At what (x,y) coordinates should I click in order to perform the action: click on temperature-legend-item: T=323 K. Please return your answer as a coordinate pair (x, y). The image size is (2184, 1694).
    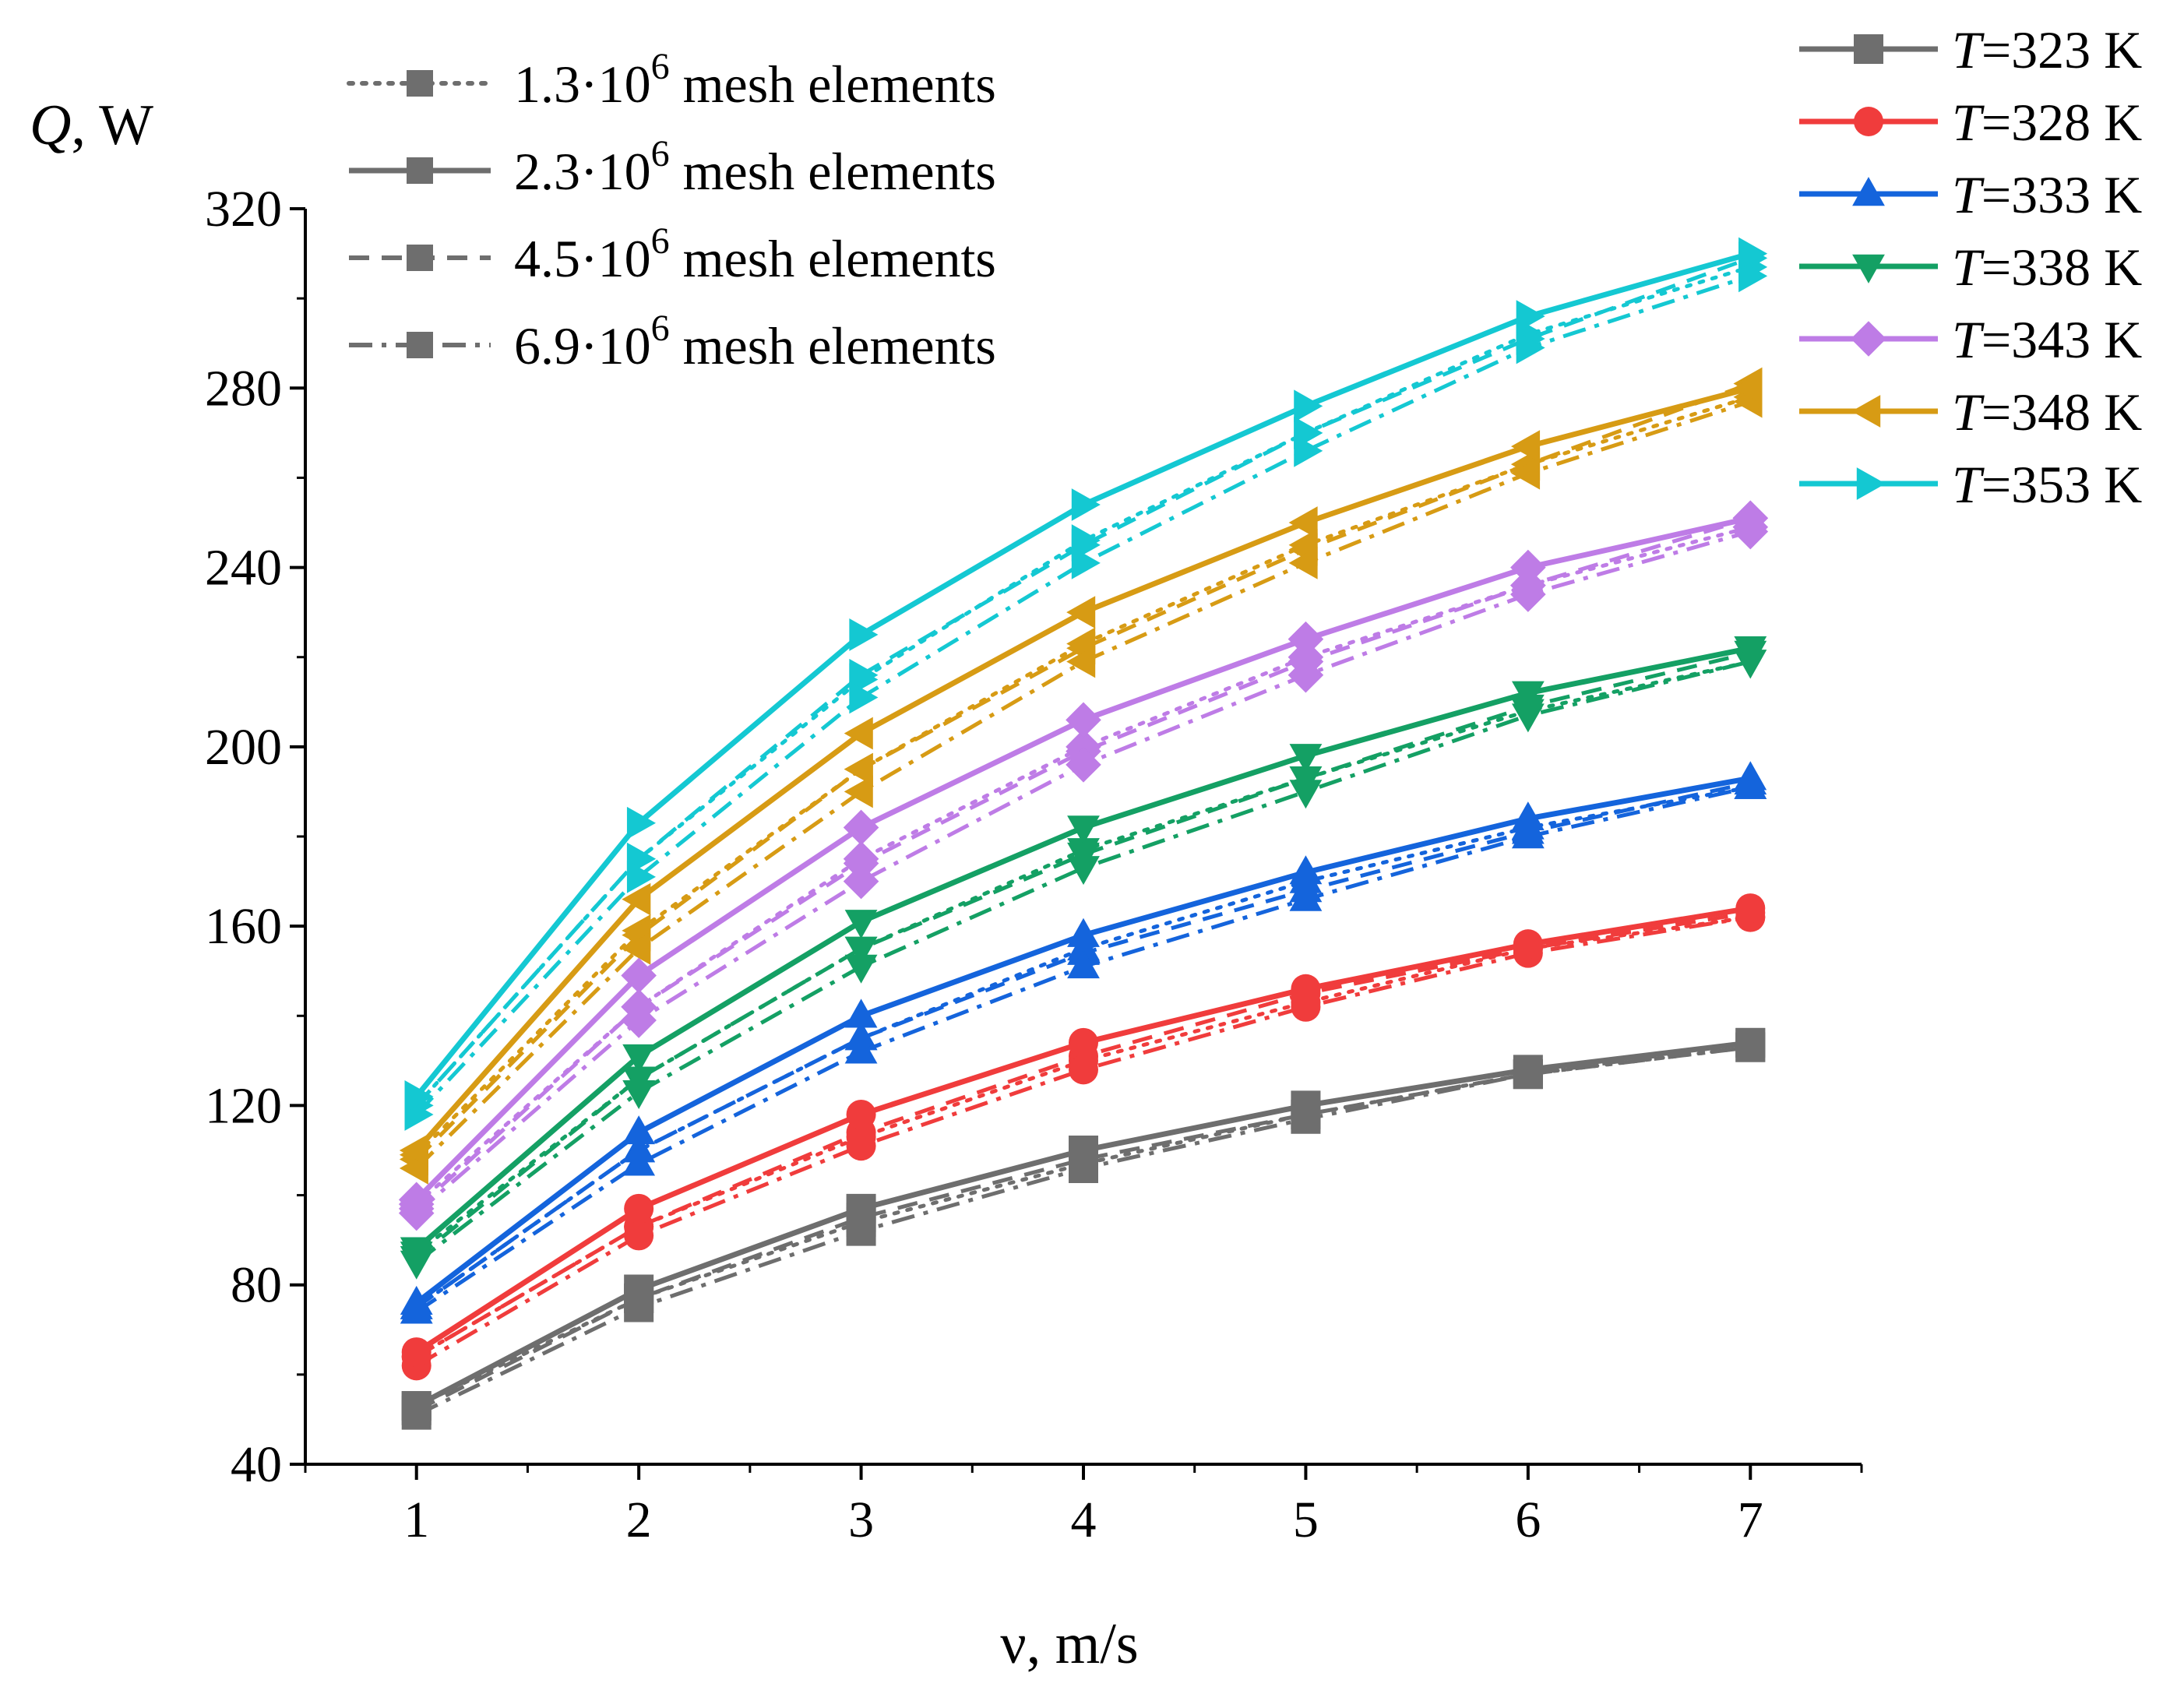
    Looking at the image, I should click on (1971, 49).